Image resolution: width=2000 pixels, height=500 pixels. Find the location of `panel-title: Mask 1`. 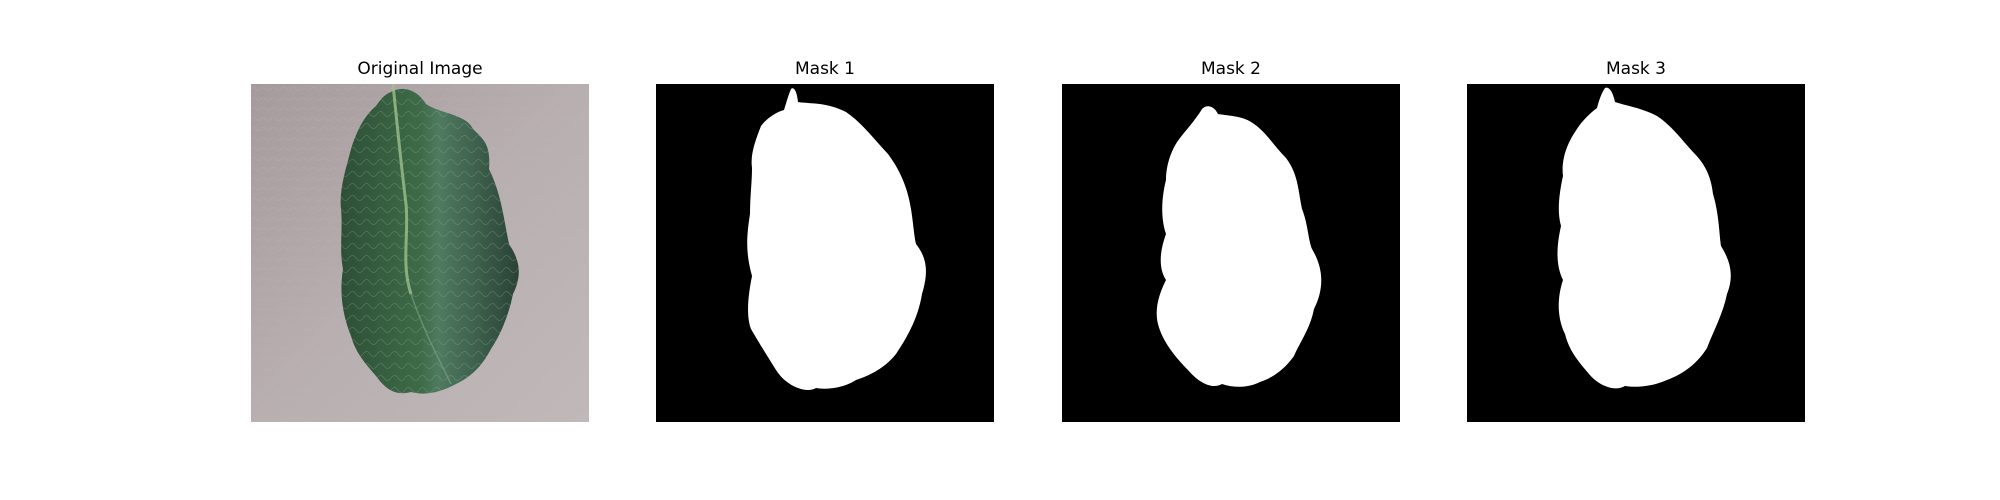

panel-title: Mask 1 is located at coordinates (824, 69).